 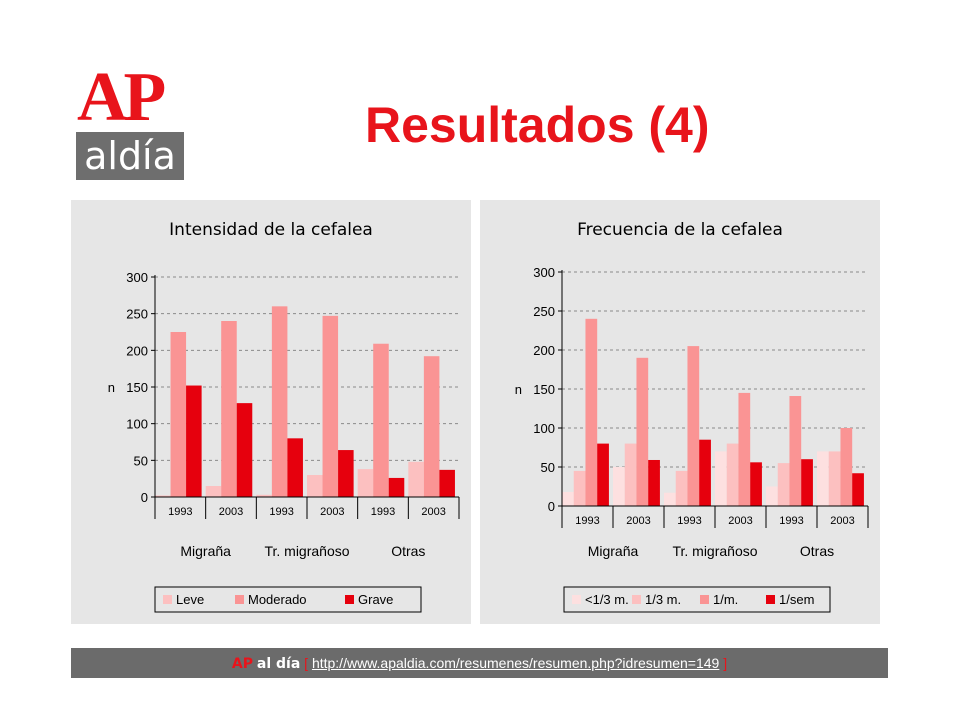 I want to click on logo-ap-text: AP, so click(x=121, y=99).